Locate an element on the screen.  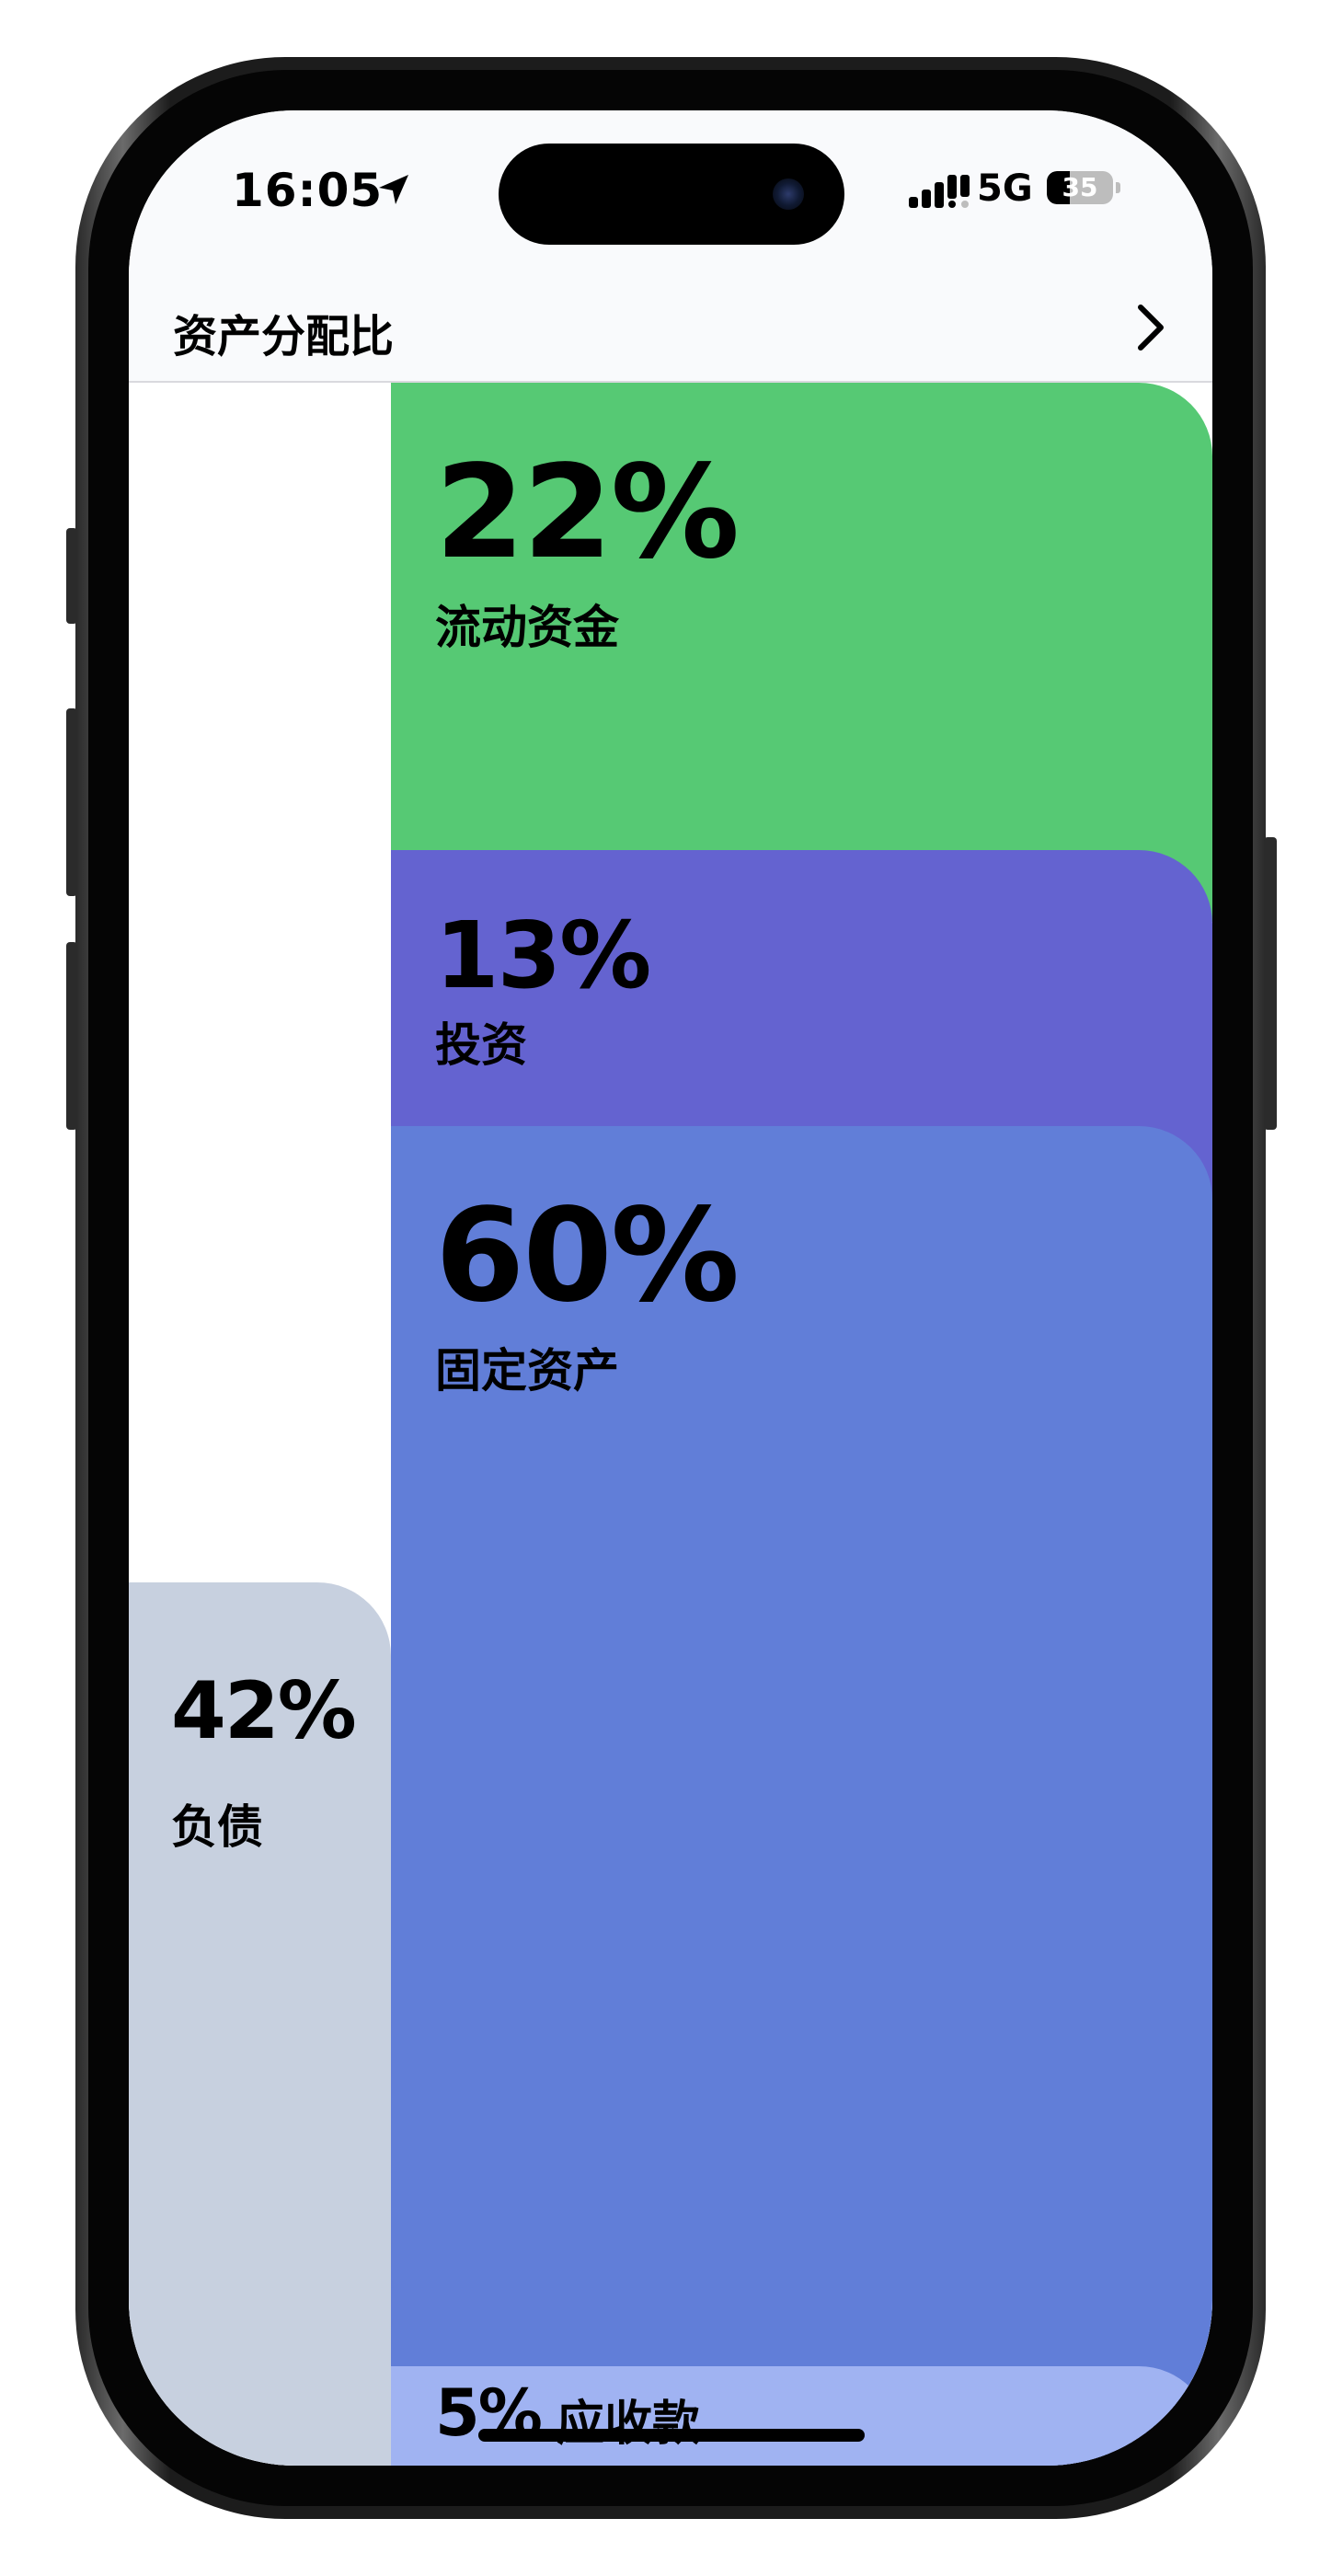
status-bar: 16:05 5G 35 is located at coordinates (670, 189).